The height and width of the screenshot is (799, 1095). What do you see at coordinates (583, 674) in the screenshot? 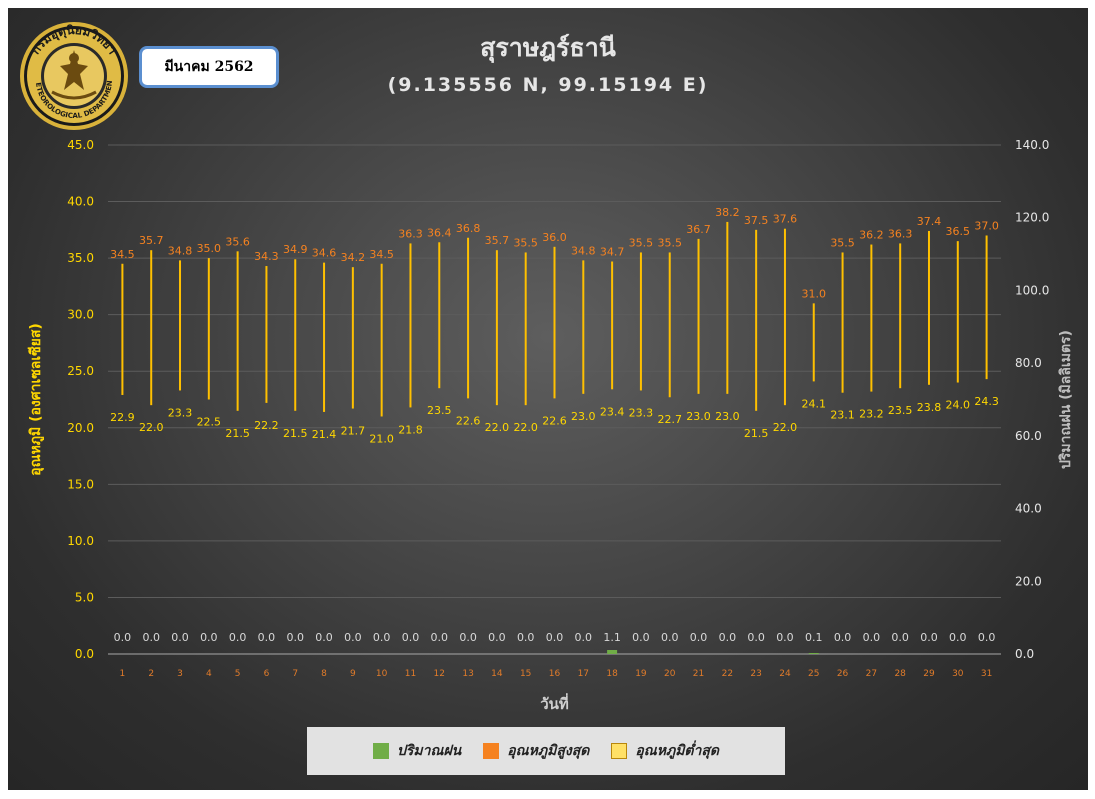
I see `x-axis-tick-label: 17` at bounding box center [583, 674].